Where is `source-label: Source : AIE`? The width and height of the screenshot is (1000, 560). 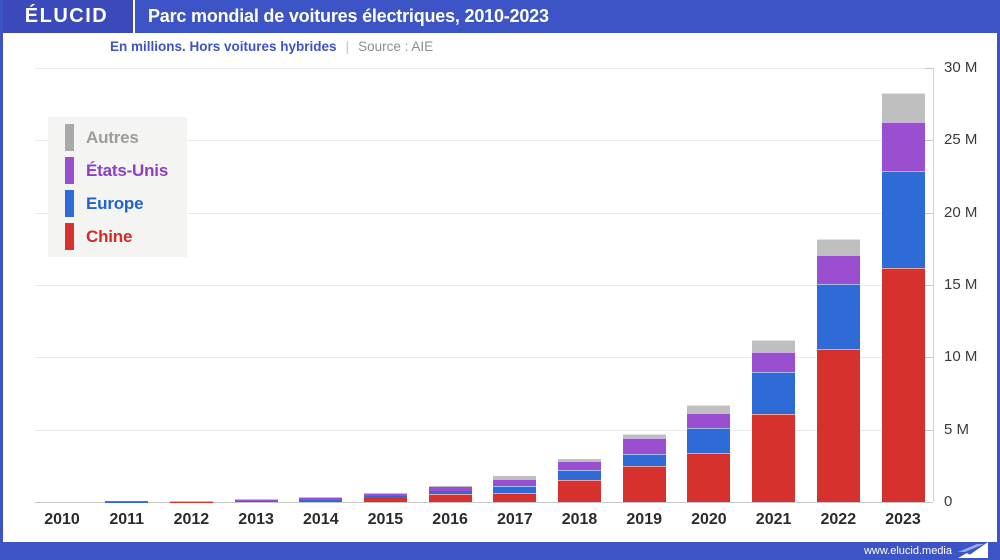
source-label: Source : AIE is located at coordinates (396, 46).